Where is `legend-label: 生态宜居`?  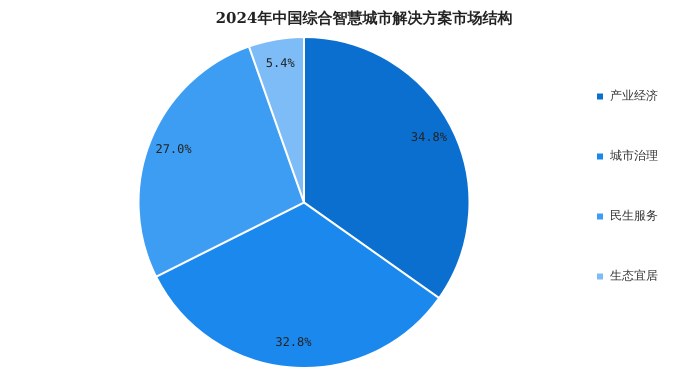
legend-label: 生态宜居 is located at coordinates (634, 275).